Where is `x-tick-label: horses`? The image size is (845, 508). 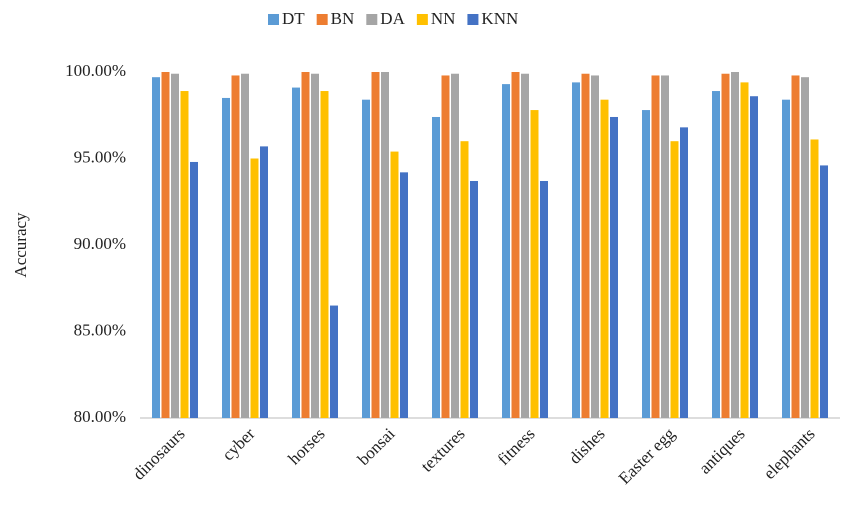 x-tick-label: horses is located at coordinates (306, 446).